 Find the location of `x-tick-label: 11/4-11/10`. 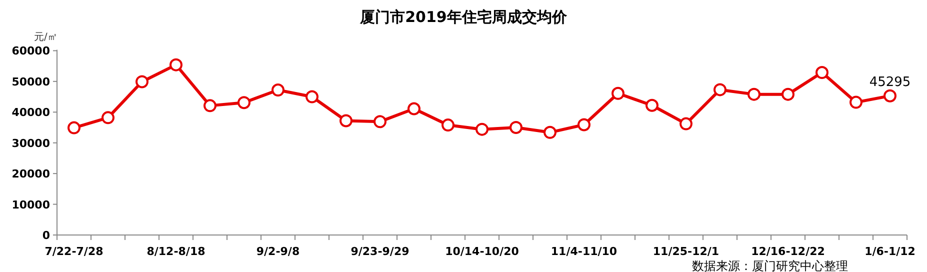

x-tick-label: 11/4-11/10 is located at coordinates (584, 251).